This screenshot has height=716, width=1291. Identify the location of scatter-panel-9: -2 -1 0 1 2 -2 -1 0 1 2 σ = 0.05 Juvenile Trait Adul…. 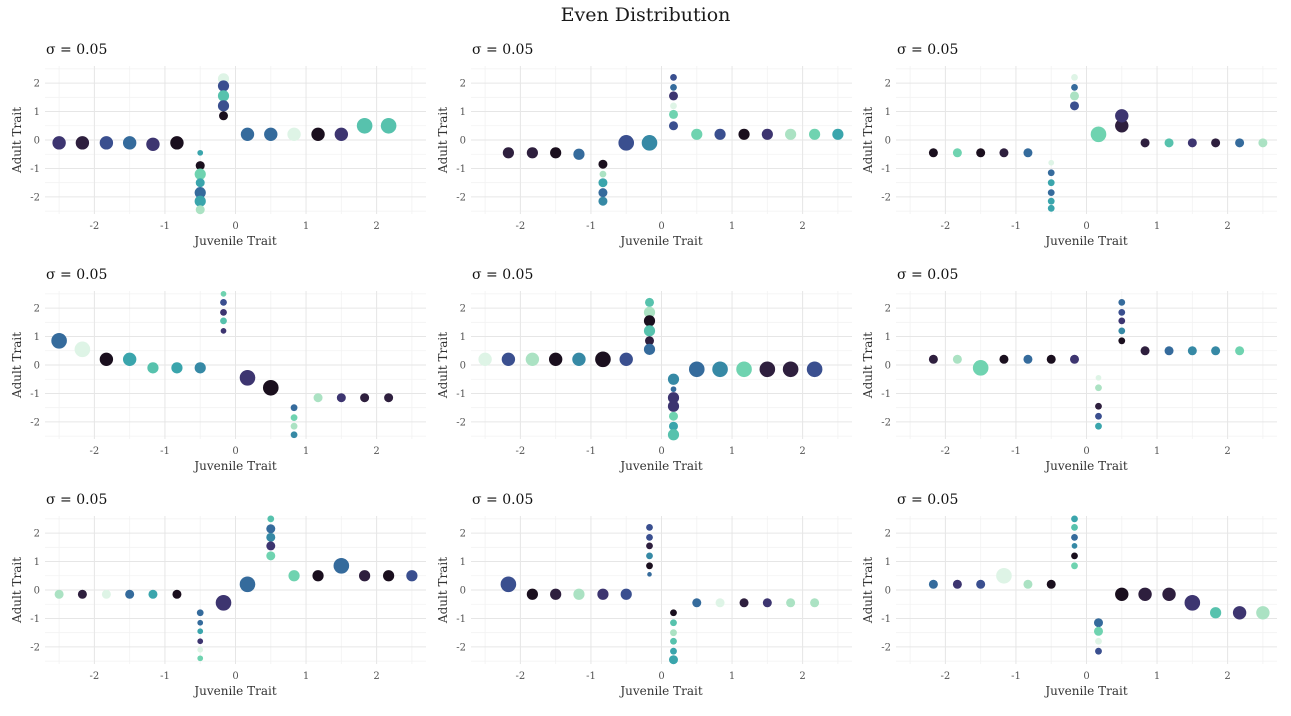
(1069, 595).